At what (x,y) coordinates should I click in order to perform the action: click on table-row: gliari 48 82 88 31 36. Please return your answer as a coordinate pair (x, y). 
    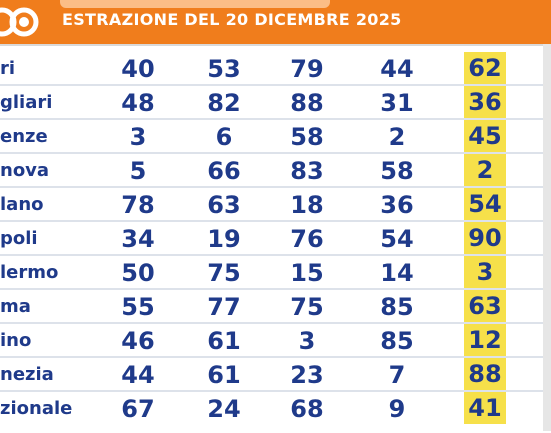
    Looking at the image, I should click on (275, 103).